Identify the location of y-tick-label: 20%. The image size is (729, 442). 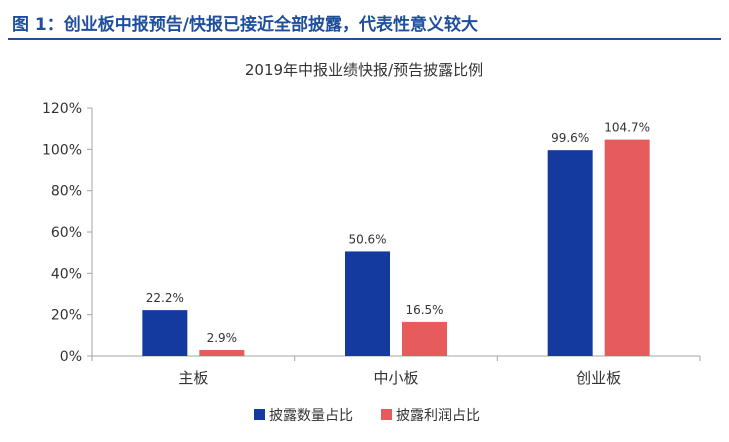
(66, 316).